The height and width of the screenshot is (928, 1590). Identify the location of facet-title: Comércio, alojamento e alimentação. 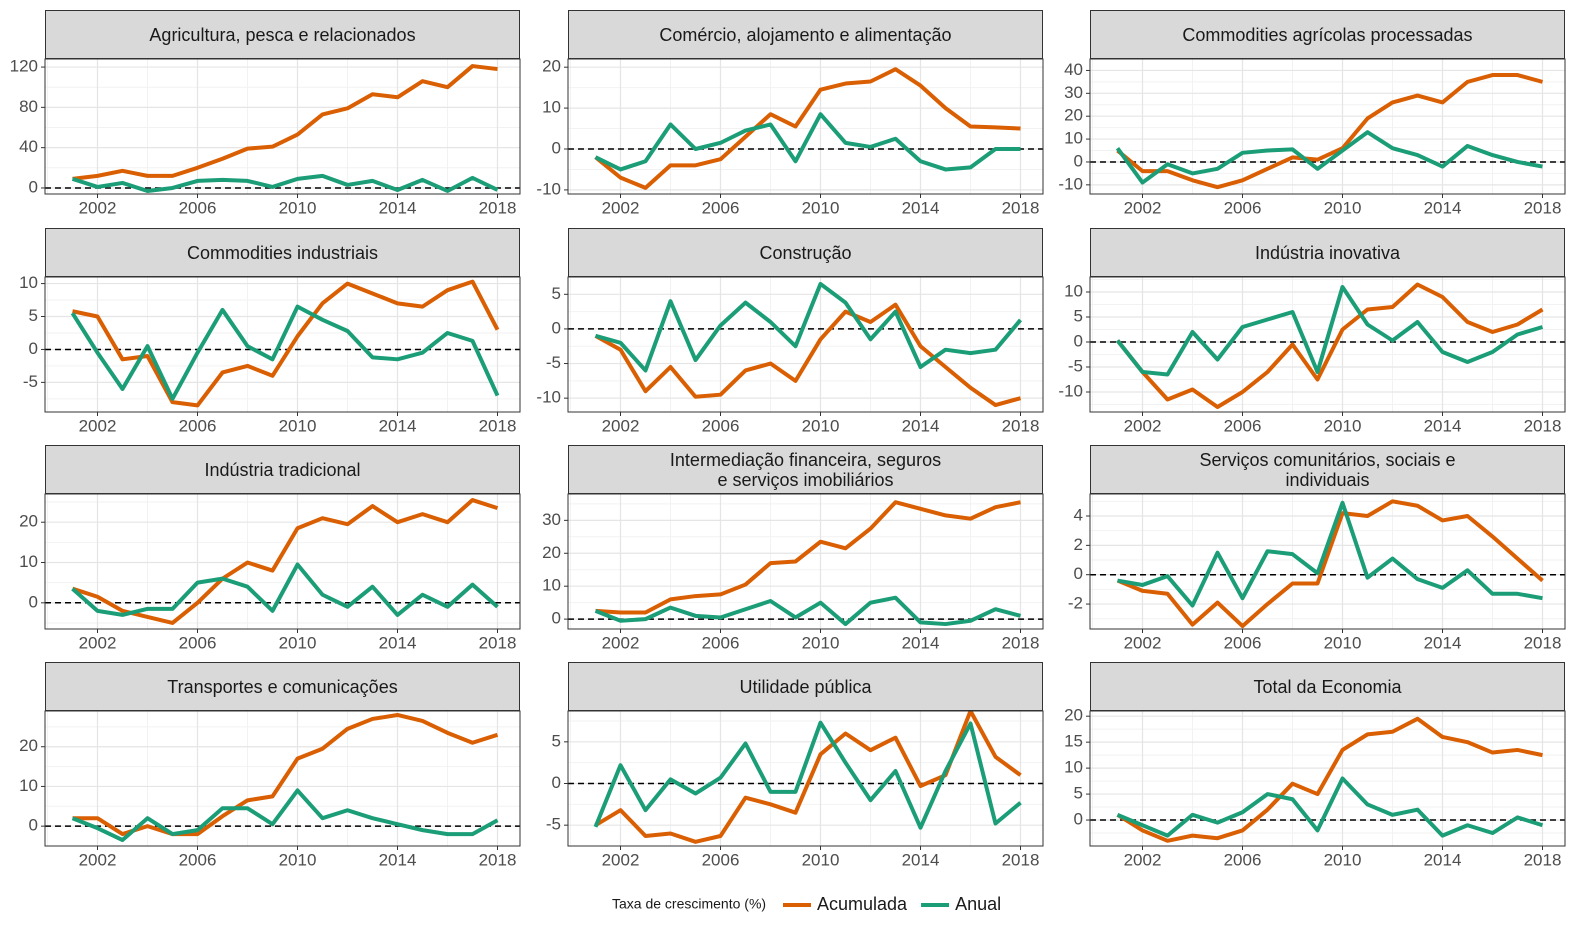
(805, 34).